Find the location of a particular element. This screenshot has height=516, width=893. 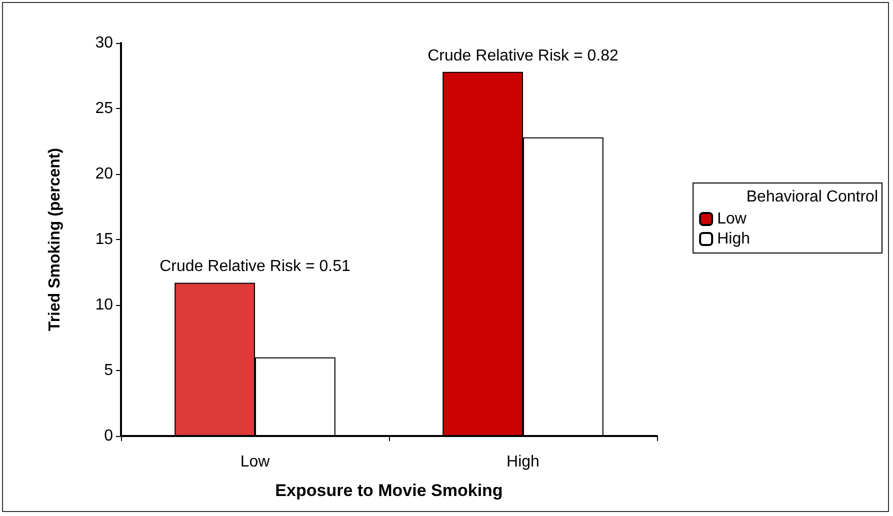

annotation: Crude Relative Risk = 0.51 is located at coordinates (255, 267).